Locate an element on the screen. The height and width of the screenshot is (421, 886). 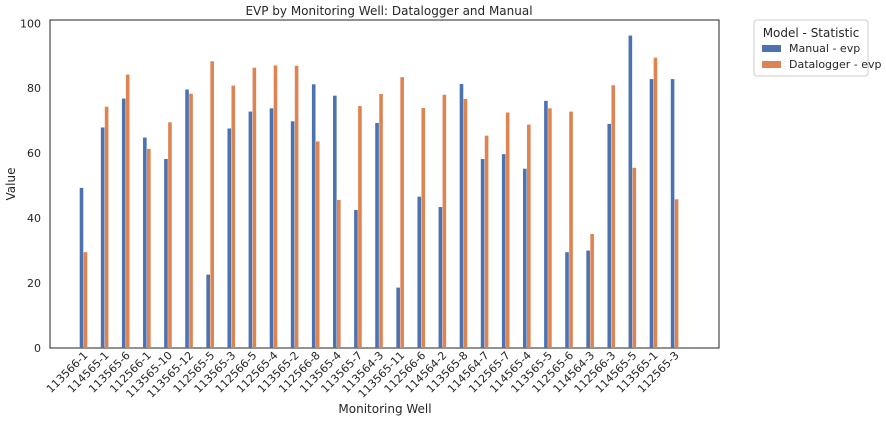
y-tick-label: 80 is located at coordinates (34, 88).